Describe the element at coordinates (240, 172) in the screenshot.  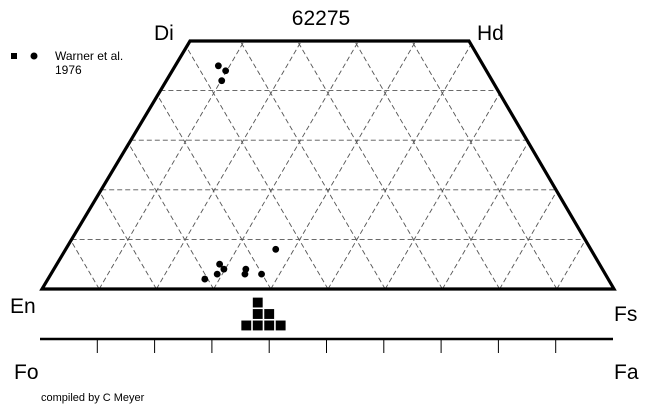
I see `pyroxene-points` at that location.